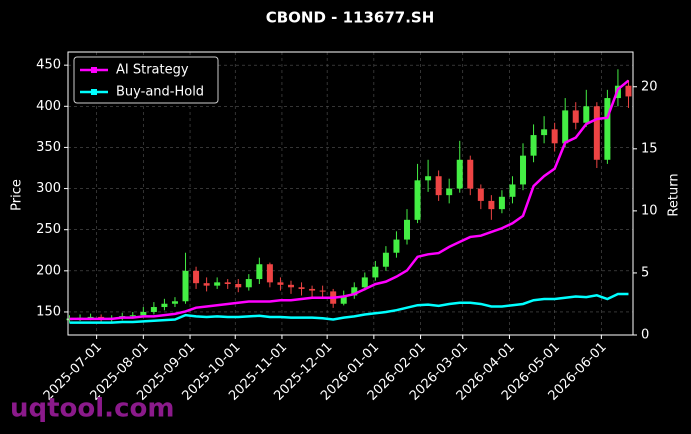 The image size is (691, 434). I want to click on chart-title: CBOND - 113677.SH, so click(350, 18).